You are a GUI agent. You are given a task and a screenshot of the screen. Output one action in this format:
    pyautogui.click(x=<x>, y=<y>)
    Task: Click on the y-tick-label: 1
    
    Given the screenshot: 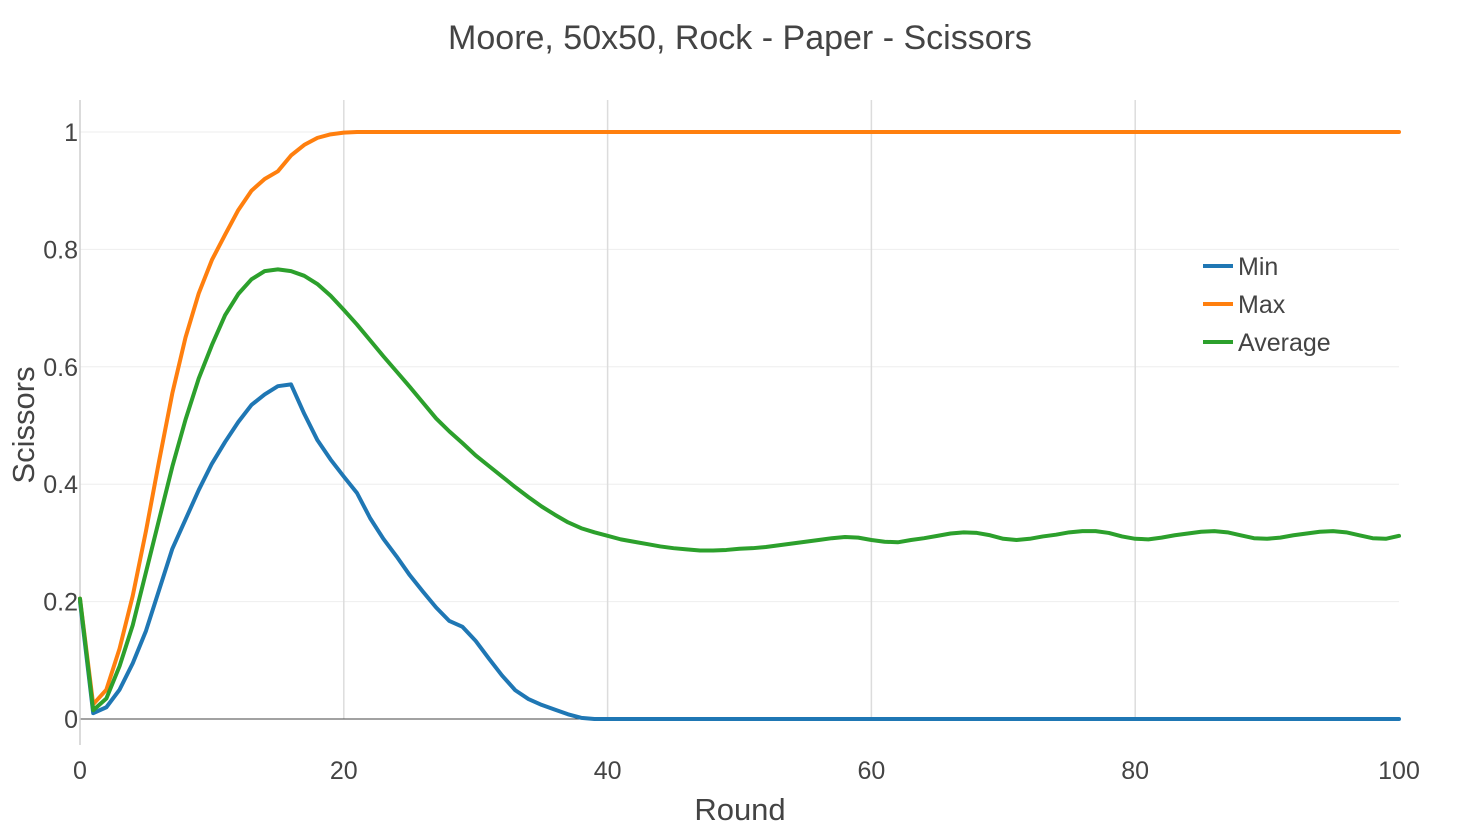 What is the action you would take?
    pyautogui.click(x=71, y=133)
    